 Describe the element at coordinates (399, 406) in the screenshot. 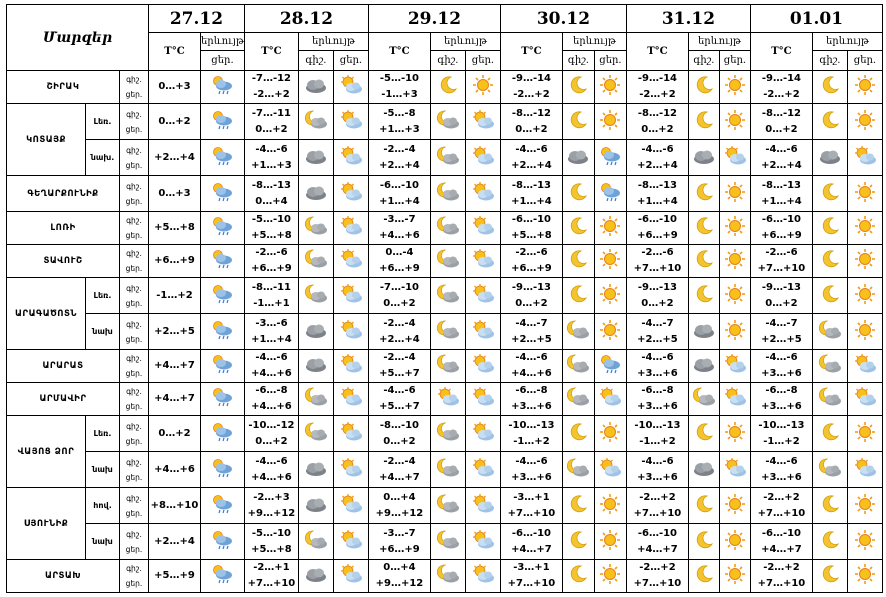

I see `temp-day: +5…+7` at that location.